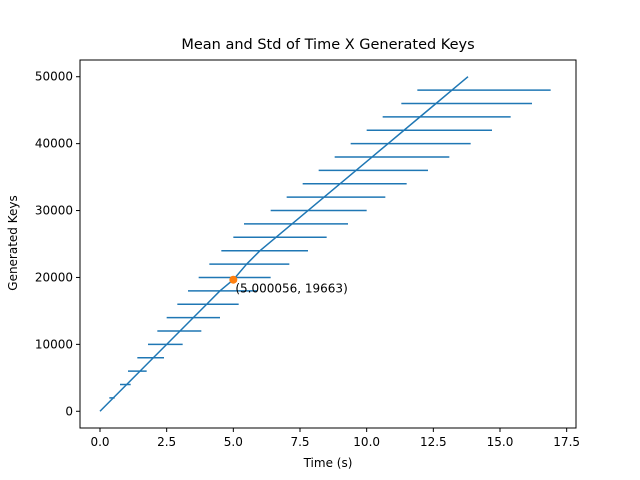 The height and width of the screenshot is (480, 640). Describe the element at coordinates (54, 144) in the screenshot. I see `y-tick-label: 40000` at that location.